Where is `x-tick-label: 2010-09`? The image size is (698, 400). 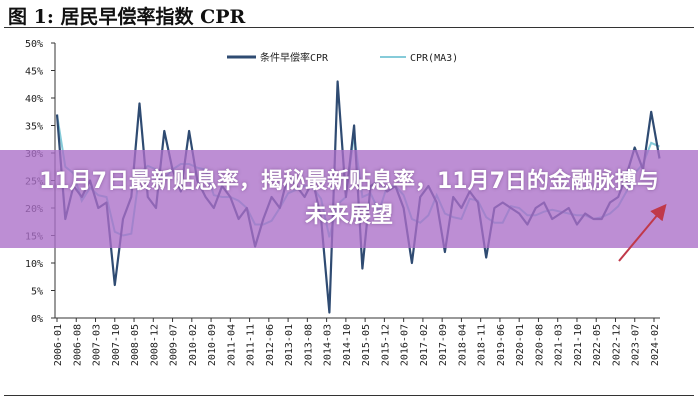
x-tick-label: 2010-09 is located at coordinates (212, 345).